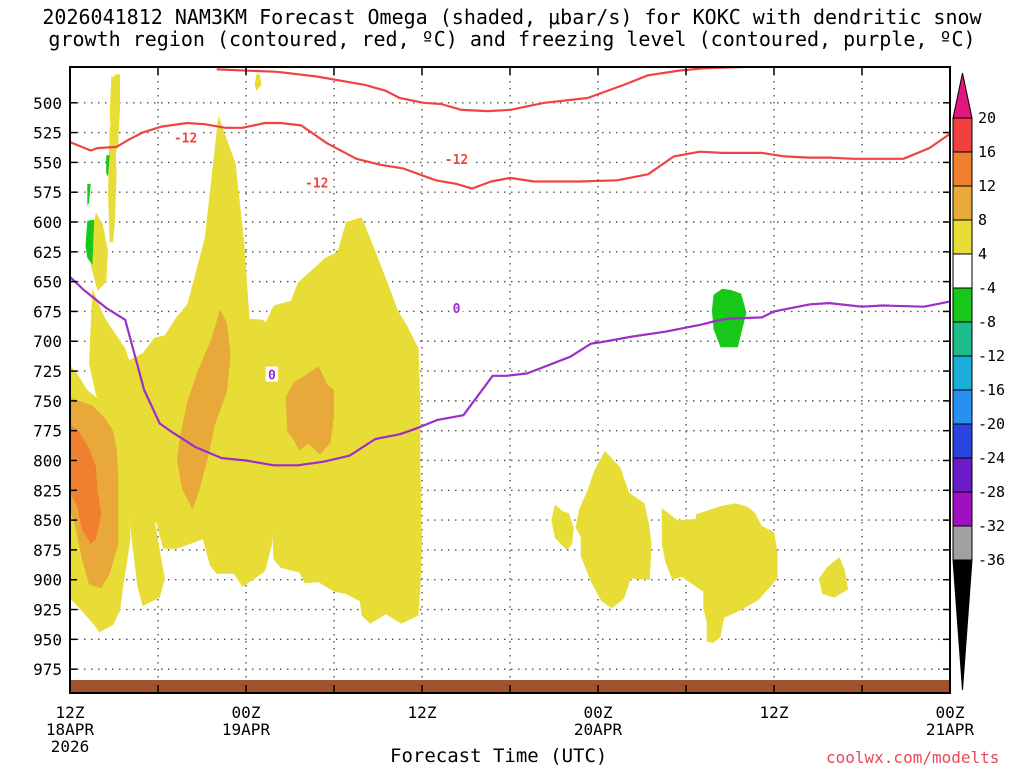  What do you see at coordinates (991, 526) in the screenshot?
I see `colorbar-label: -32` at bounding box center [991, 526].